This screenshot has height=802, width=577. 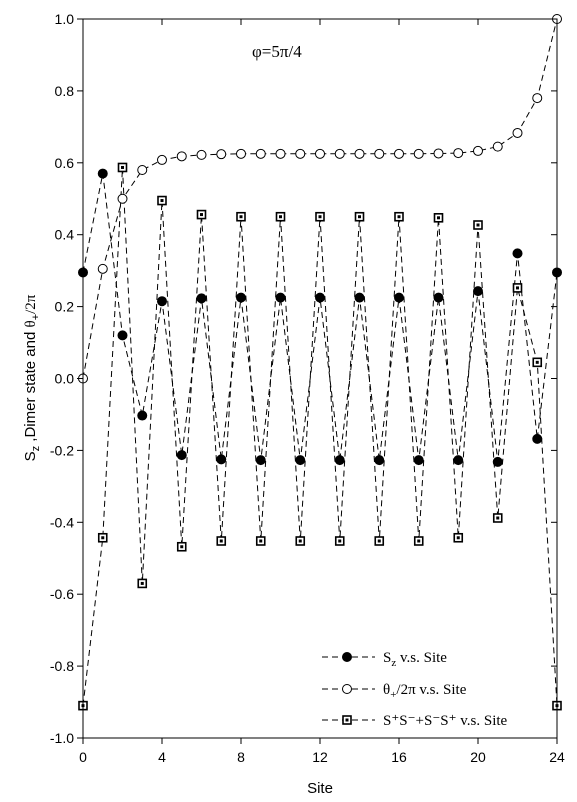 What do you see at coordinates (162, 757) in the screenshot?
I see `x-tick-label: 4` at bounding box center [162, 757].